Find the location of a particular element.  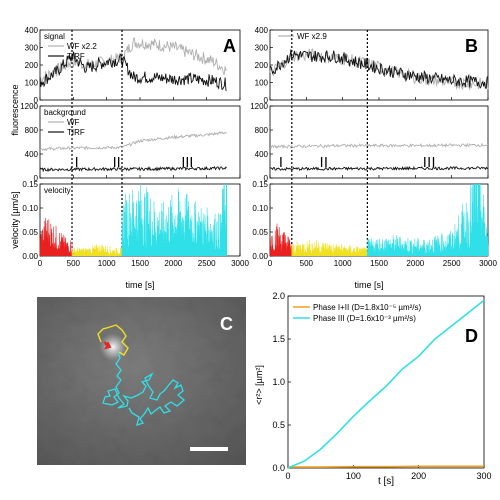

y-tick-label: 0.0 is located at coordinates (278, 468).